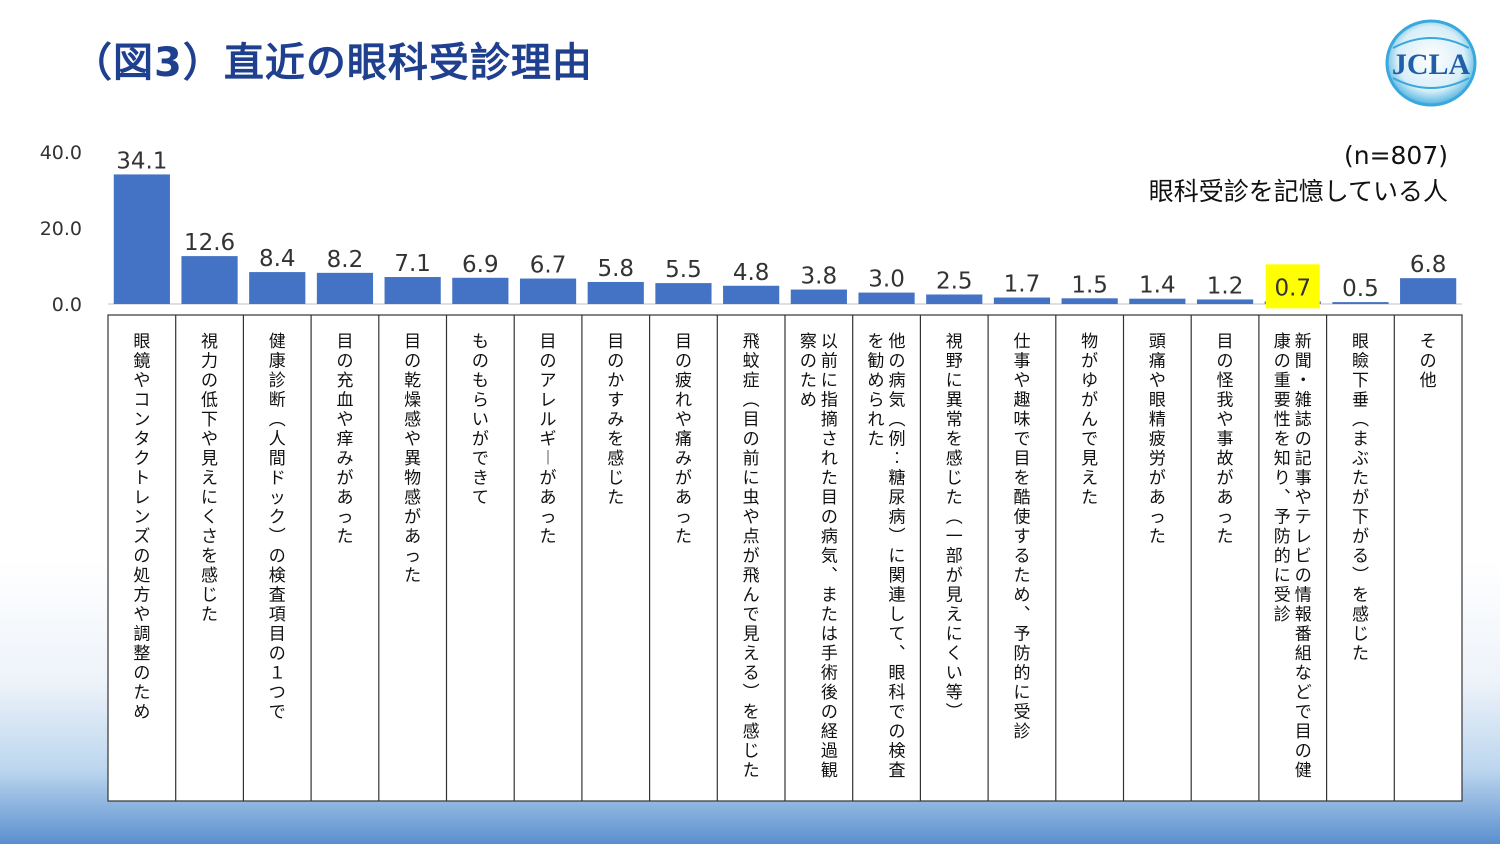 This screenshot has height=844, width=1500. I want to click on category-char: 視, so click(209, 342).